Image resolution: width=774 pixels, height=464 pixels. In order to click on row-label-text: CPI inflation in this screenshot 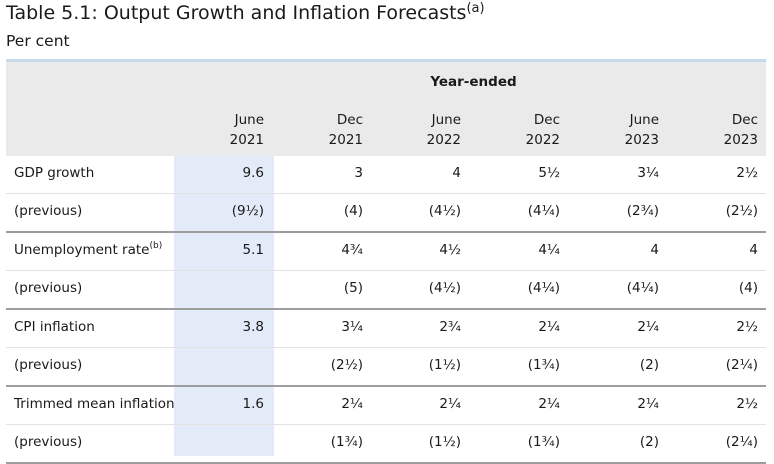, I will do `click(54, 327)`.